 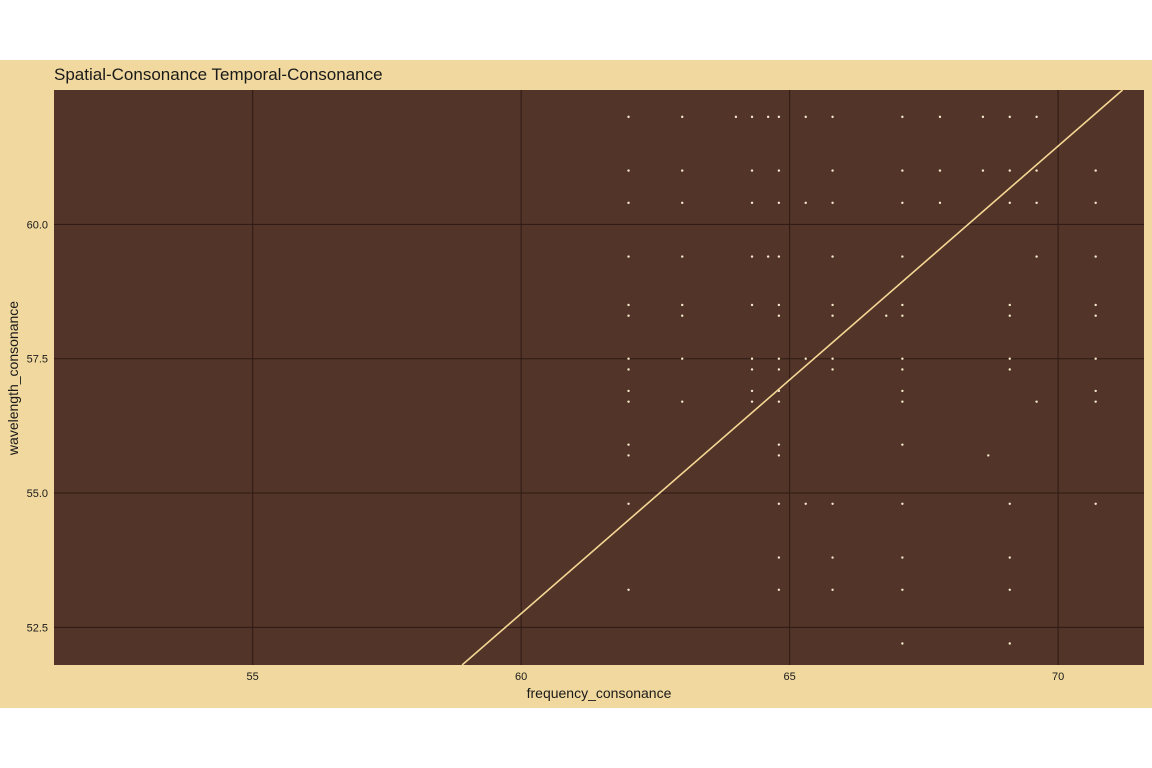 What do you see at coordinates (218, 74) in the screenshot?
I see `chart-title: Spatial-Consonance Temporal-Consonance` at bounding box center [218, 74].